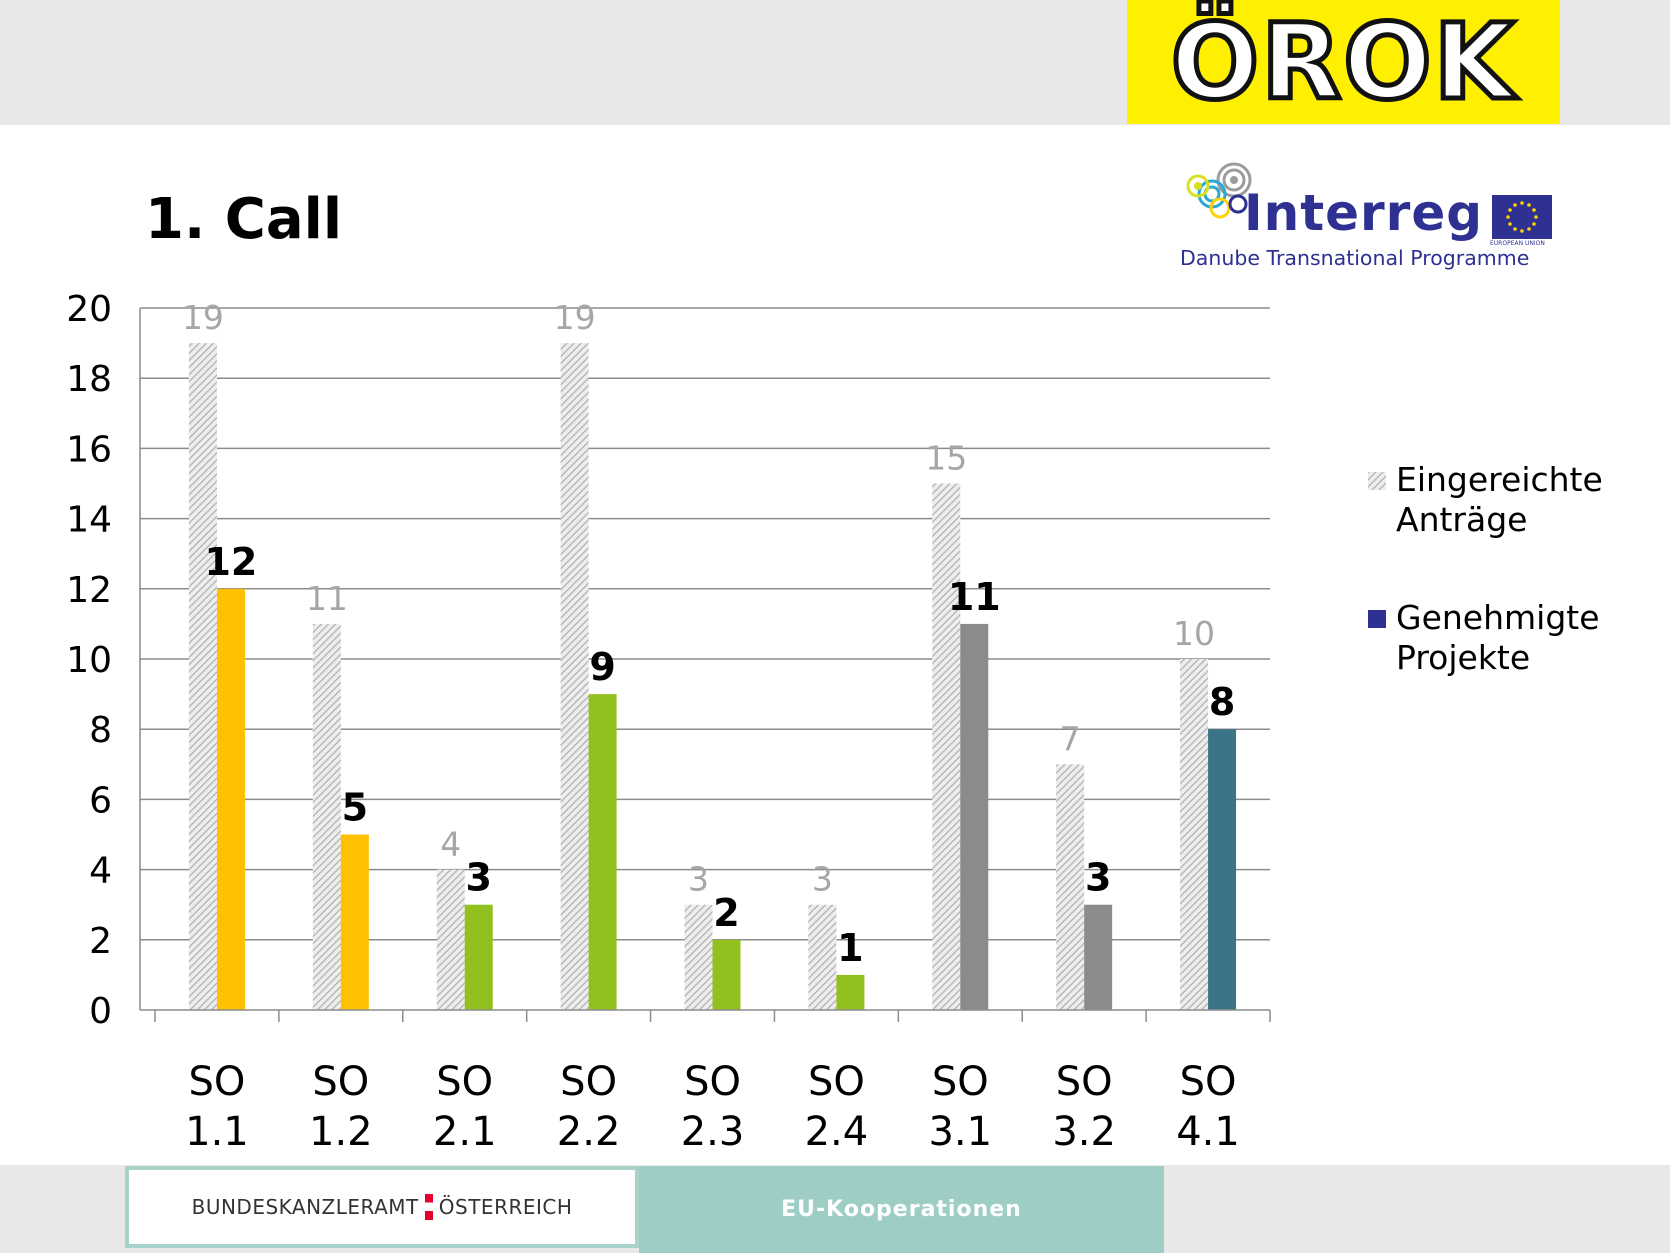 This screenshot has width=1670, height=1253. I want to click on eu-kooperationen-banner: EU-Kooperationen, so click(901, 1209).